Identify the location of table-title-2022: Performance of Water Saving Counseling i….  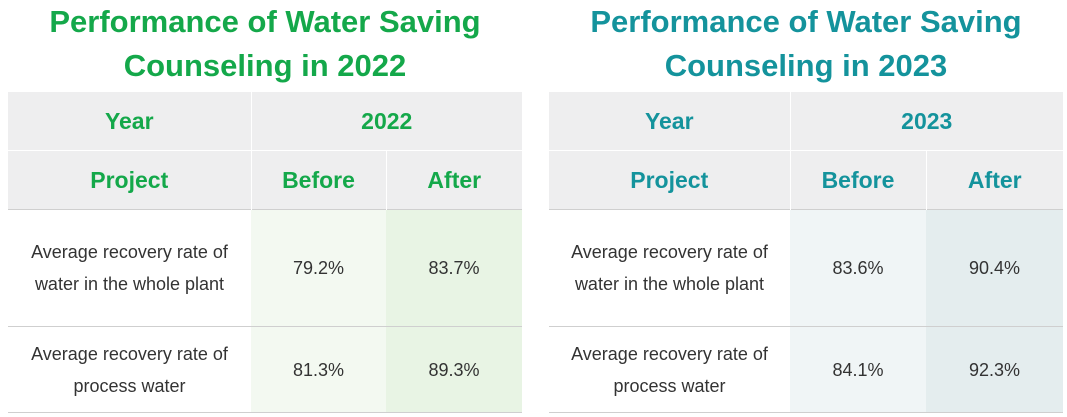
(265, 46).